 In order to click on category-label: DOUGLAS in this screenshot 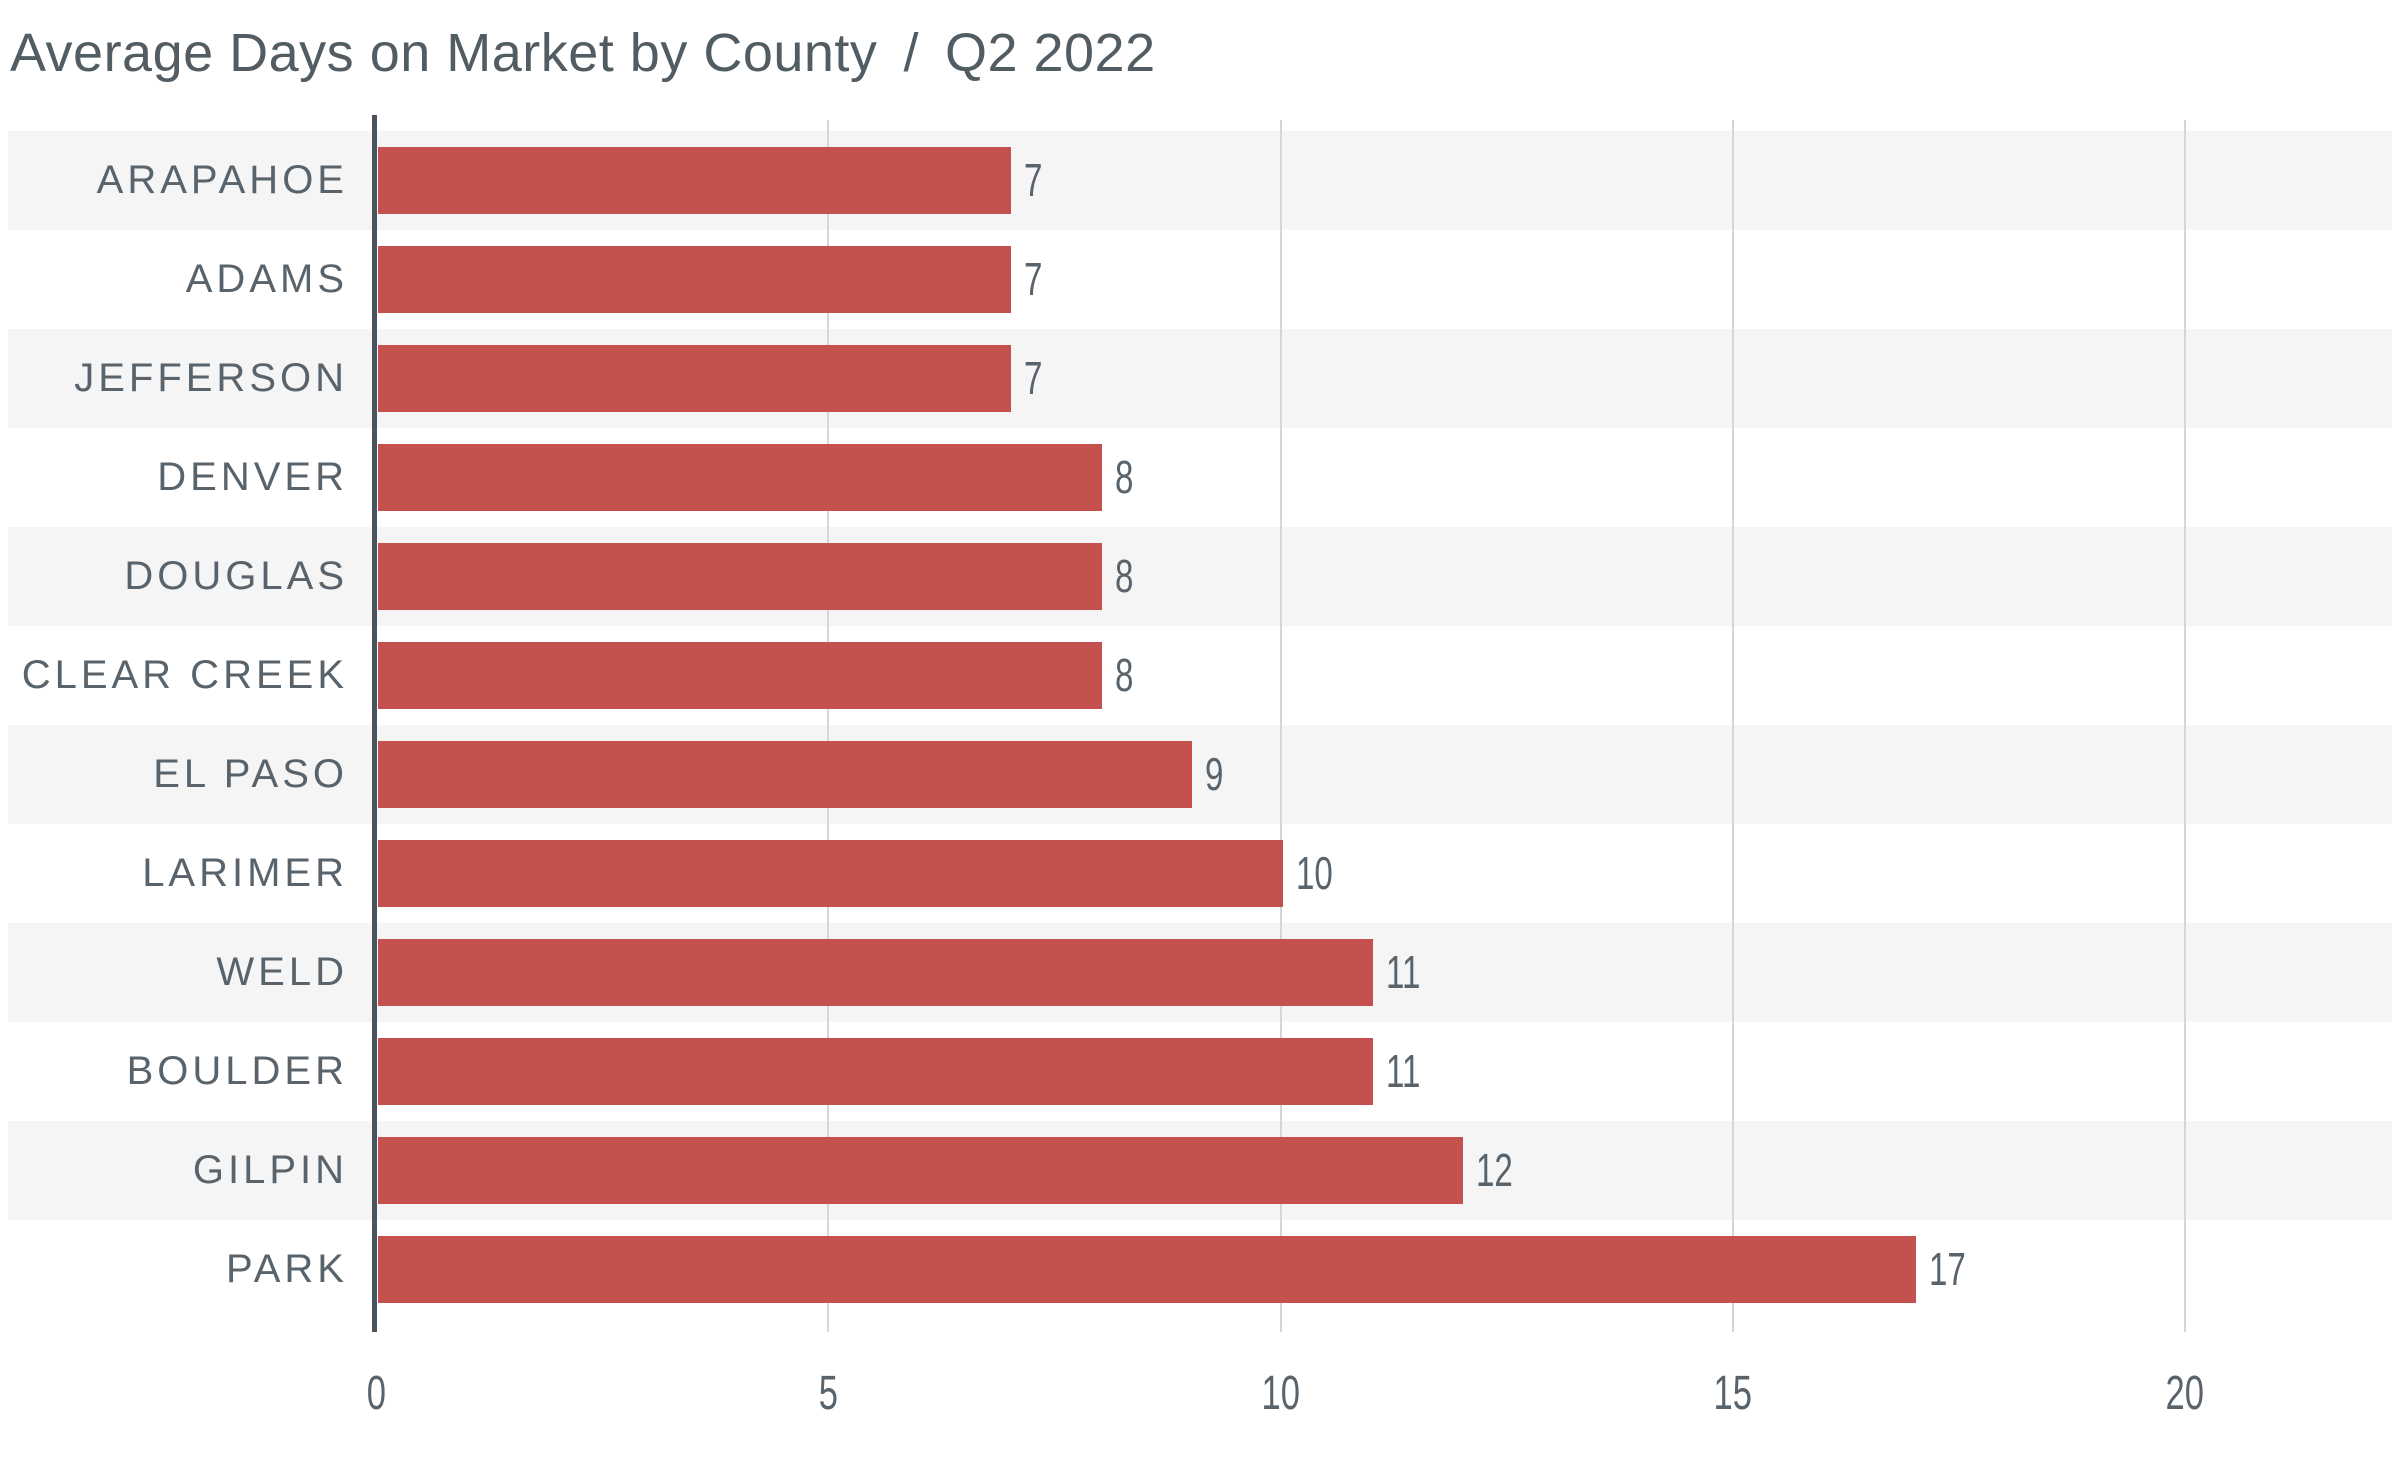, I will do `click(236, 576)`.